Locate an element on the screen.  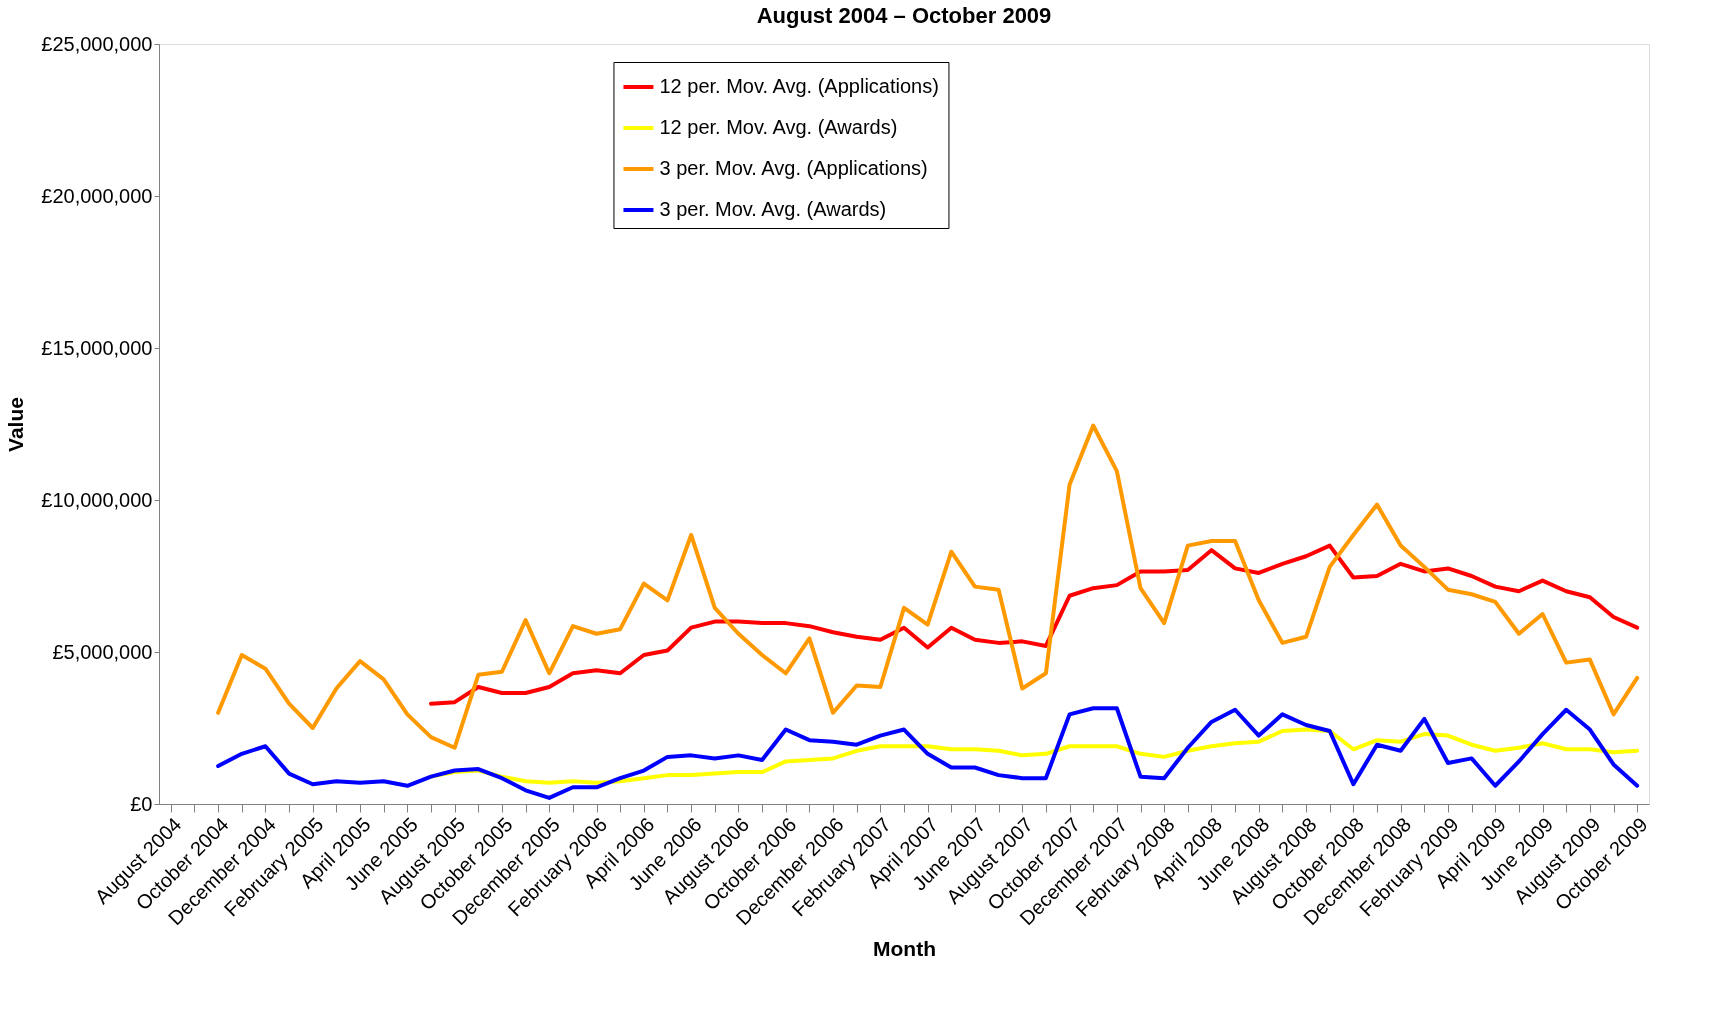
y-tick-label: £15,000,000 is located at coordinates (97, 347).